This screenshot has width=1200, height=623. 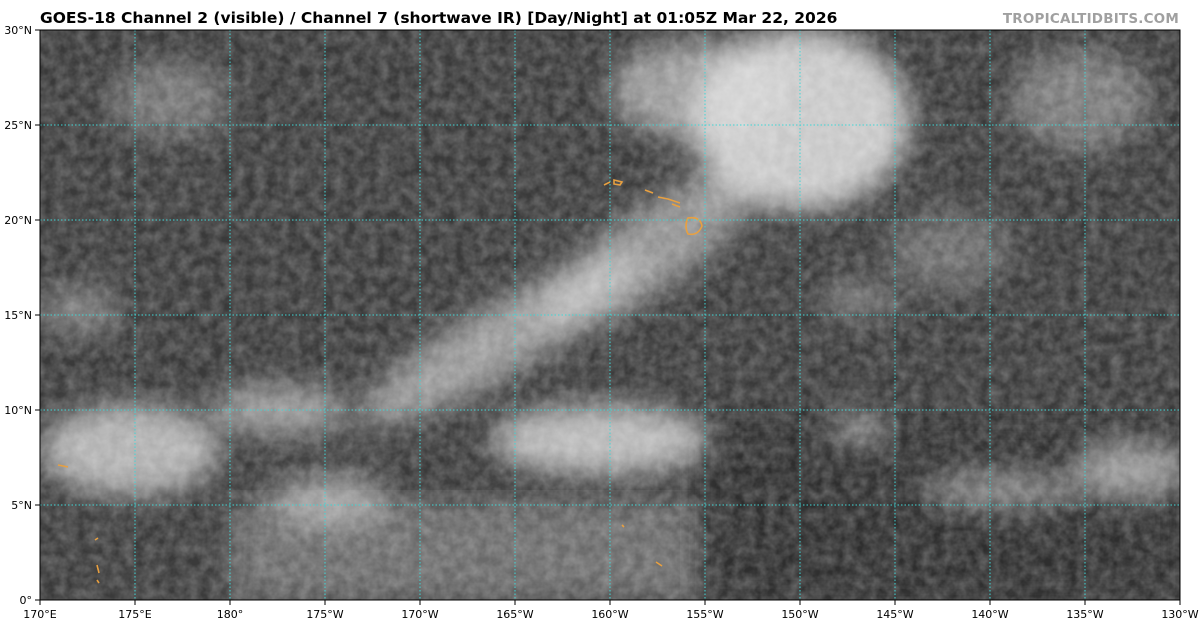 What do you see at coordinates (26, 600) in the screenshot?
I see `lat-label: 0°` at bounding box center [26, 600].